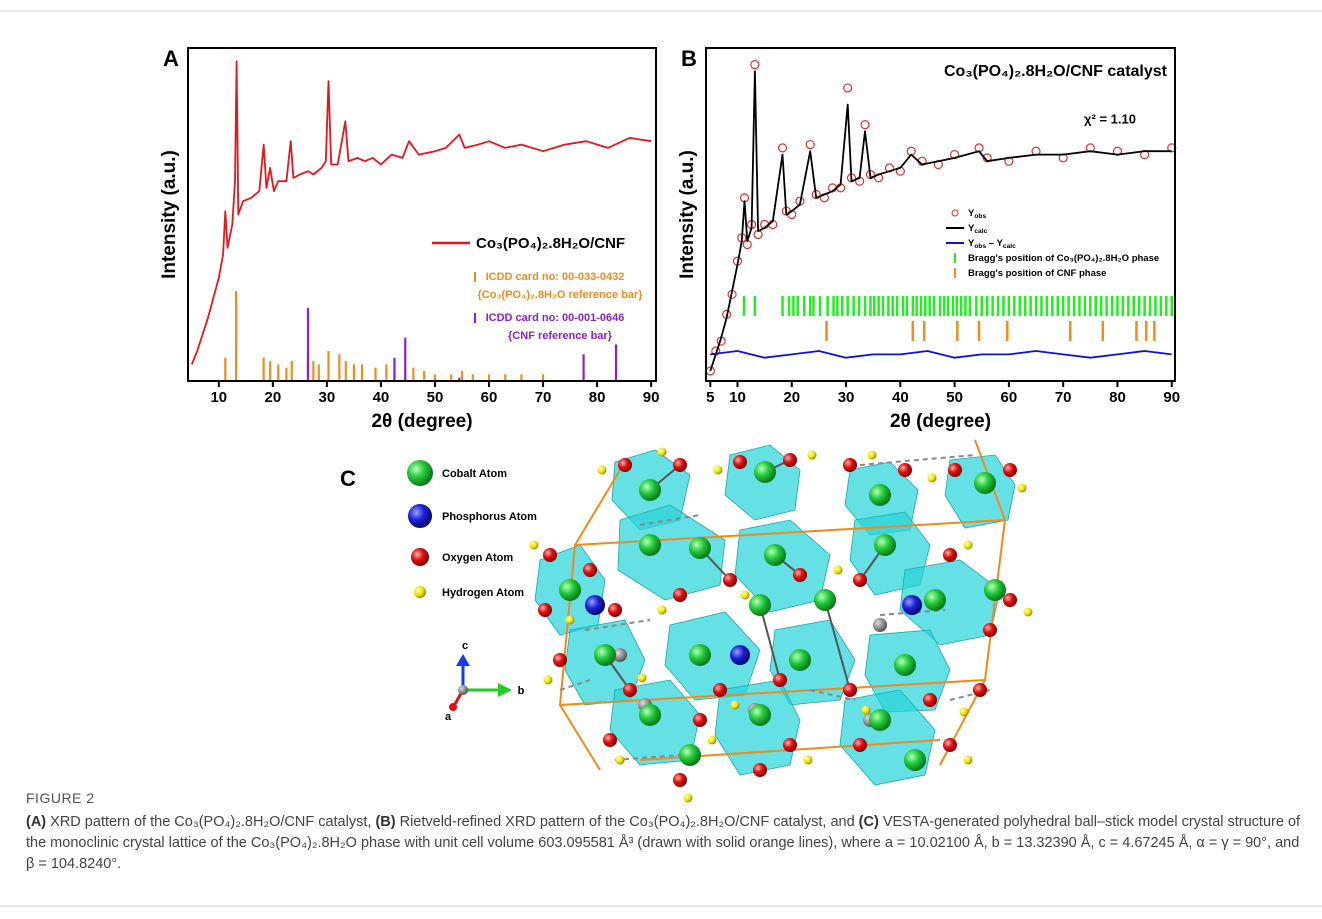  Describe the element at coordinates (992, 244) in the screenshot. I see `legend-label: Yobs – Ycalc` at that location.